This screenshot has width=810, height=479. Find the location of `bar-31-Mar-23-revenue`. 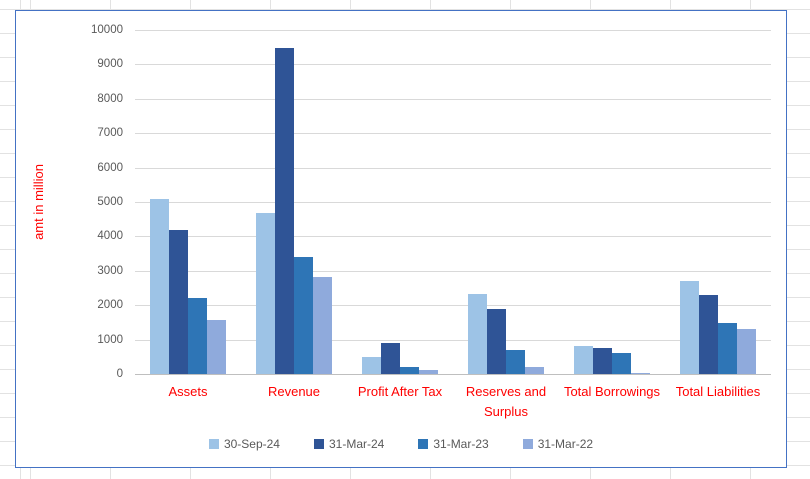

bar-31-Mar-23-revenue is located at coordinates (303, 315).